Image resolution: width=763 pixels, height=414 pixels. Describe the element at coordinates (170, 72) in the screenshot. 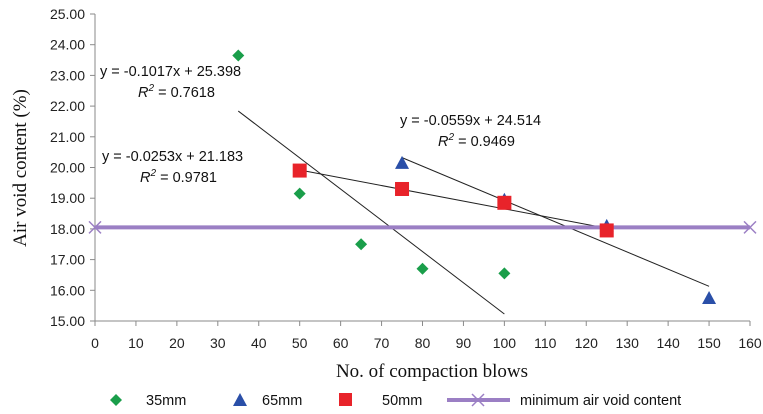

I see `trendline-equation-35mm: y = -0.1017x + 25.398` at that location.